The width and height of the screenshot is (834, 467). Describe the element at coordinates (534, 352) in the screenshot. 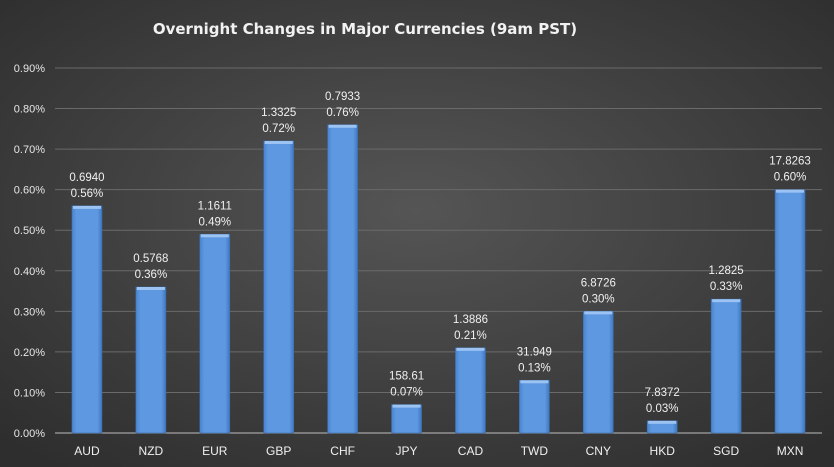

I see `data-label-rate: 31.949` at that location.